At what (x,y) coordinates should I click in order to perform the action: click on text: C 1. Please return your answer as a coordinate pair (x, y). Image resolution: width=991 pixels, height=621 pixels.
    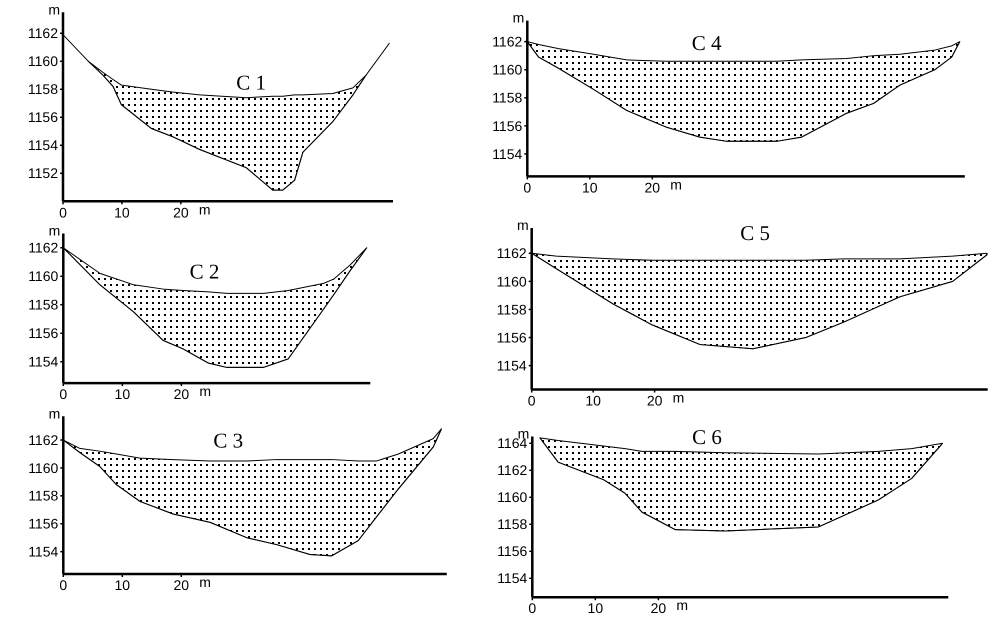
    Looking at the image, I should click on (251, 82).